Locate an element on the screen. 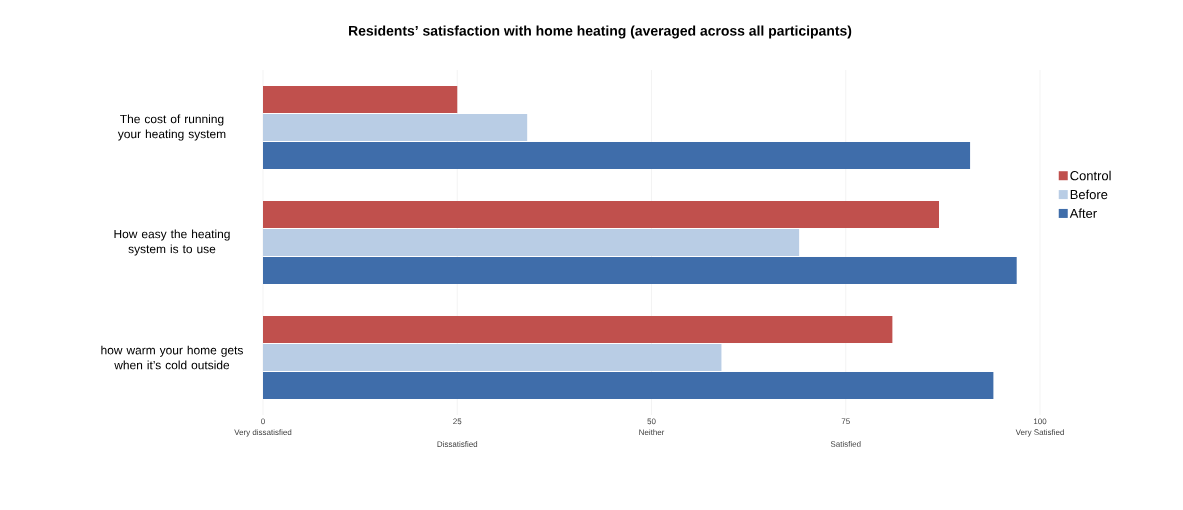 The width and height of the screenshot is (1183, 510). y-tick-label: how warm your home gets when it’s cold outside is located at coordinates (172, 357).